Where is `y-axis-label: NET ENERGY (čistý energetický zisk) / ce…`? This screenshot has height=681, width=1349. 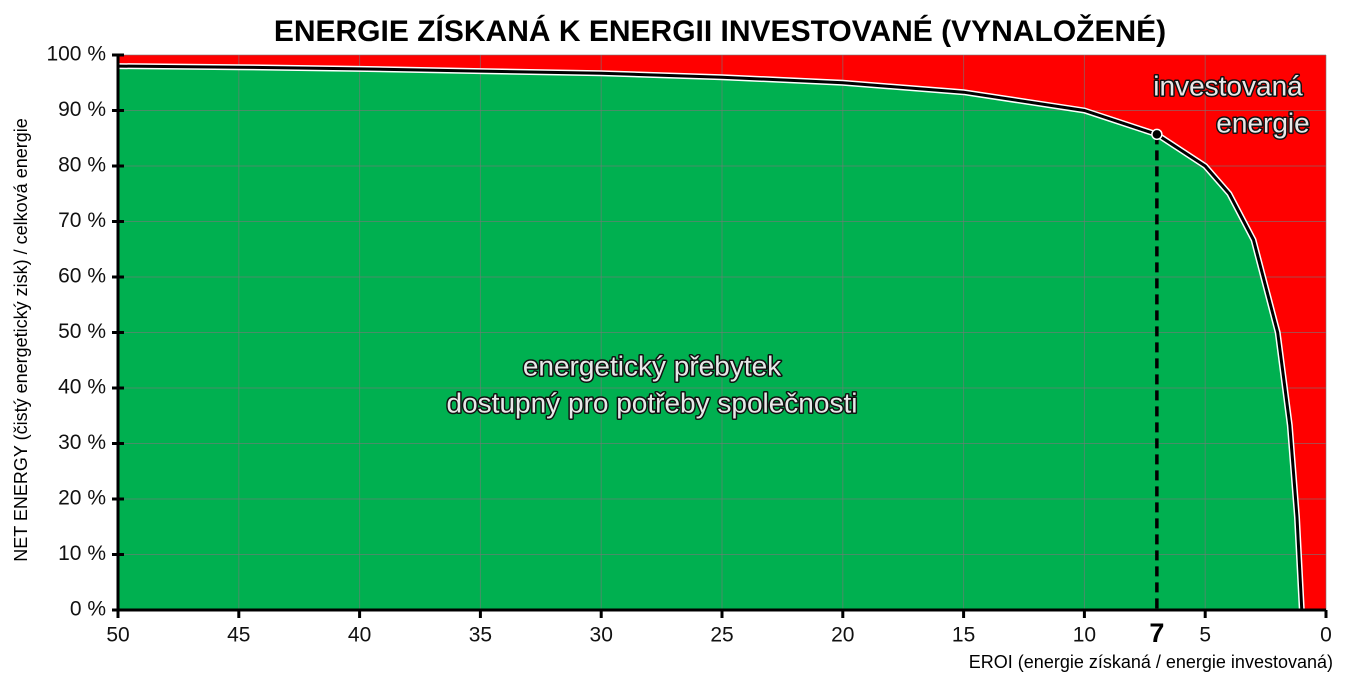 y-axis-label: NET ENERGY (čistý energetický zisk) / ce… is located at coordinates (21, 340).